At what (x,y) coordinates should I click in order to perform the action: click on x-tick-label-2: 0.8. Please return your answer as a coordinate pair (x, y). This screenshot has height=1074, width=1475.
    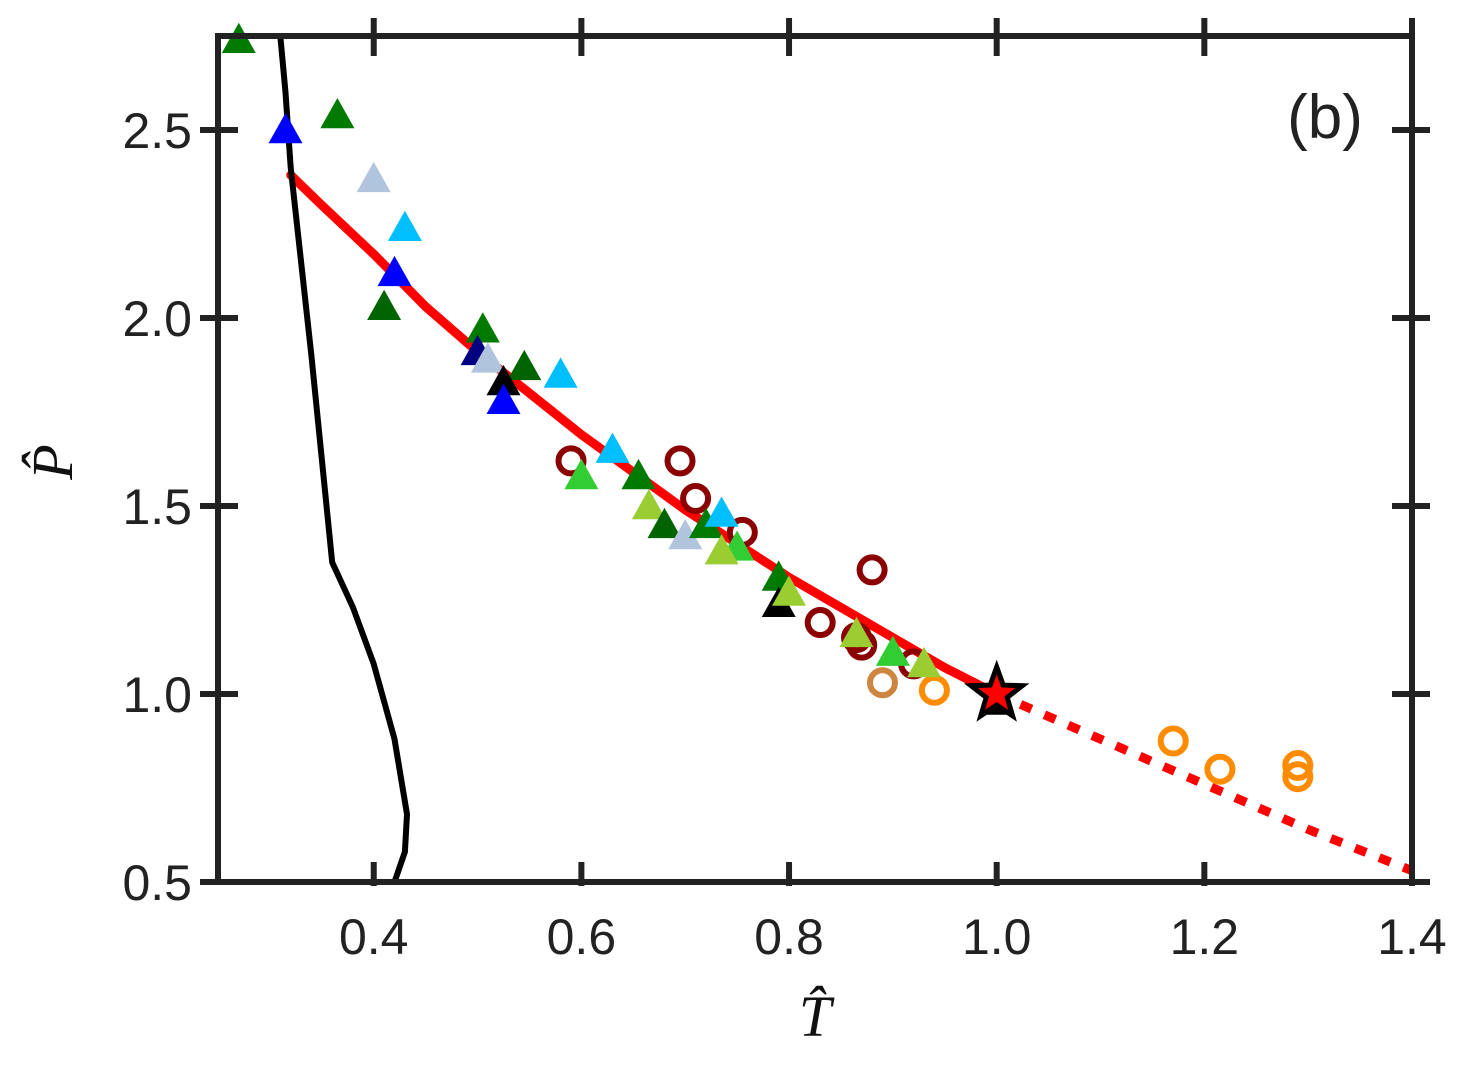
    Looking at the image, I should click on (789, 937).